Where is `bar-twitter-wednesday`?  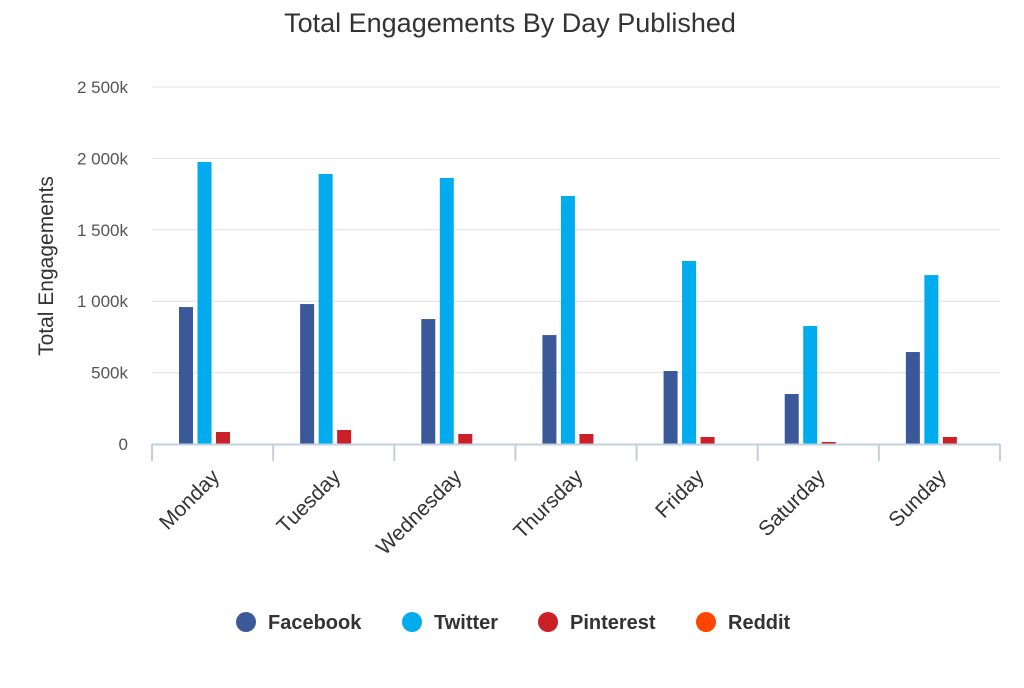 bar-twitter-wednesday is located at coordinates (446, 310).